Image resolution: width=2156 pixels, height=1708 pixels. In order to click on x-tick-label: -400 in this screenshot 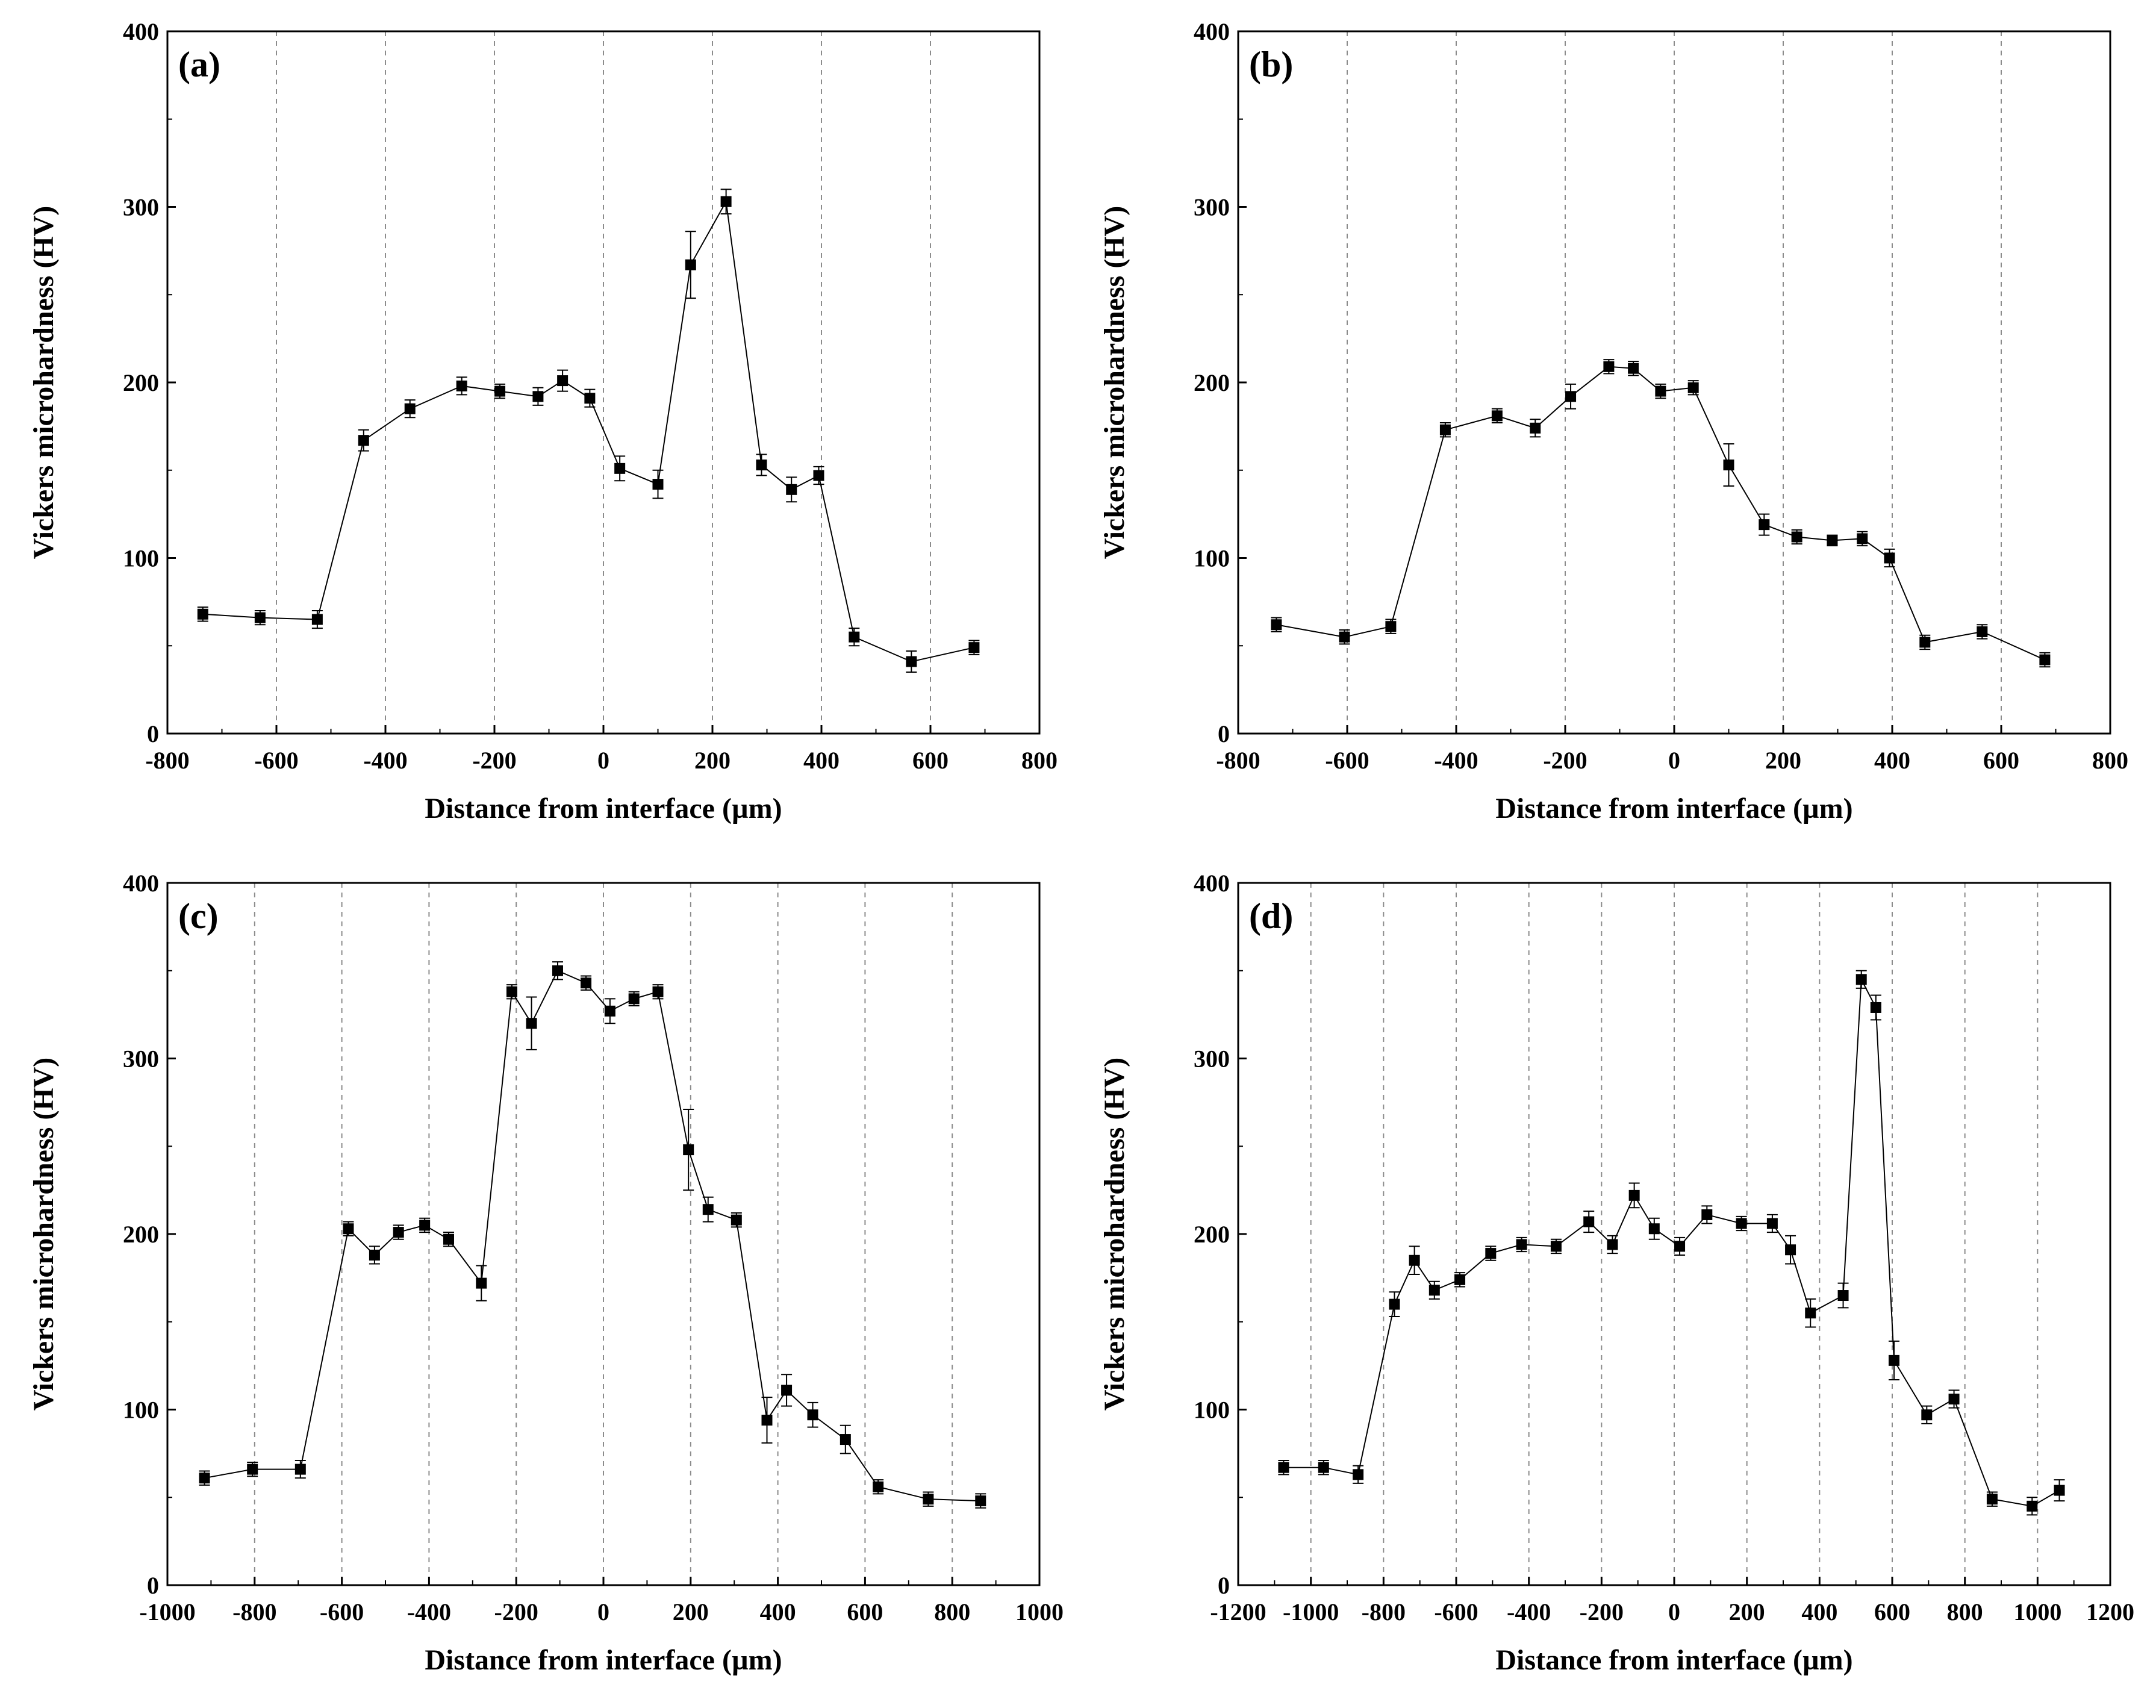, I will do `click(1456, 760)`.